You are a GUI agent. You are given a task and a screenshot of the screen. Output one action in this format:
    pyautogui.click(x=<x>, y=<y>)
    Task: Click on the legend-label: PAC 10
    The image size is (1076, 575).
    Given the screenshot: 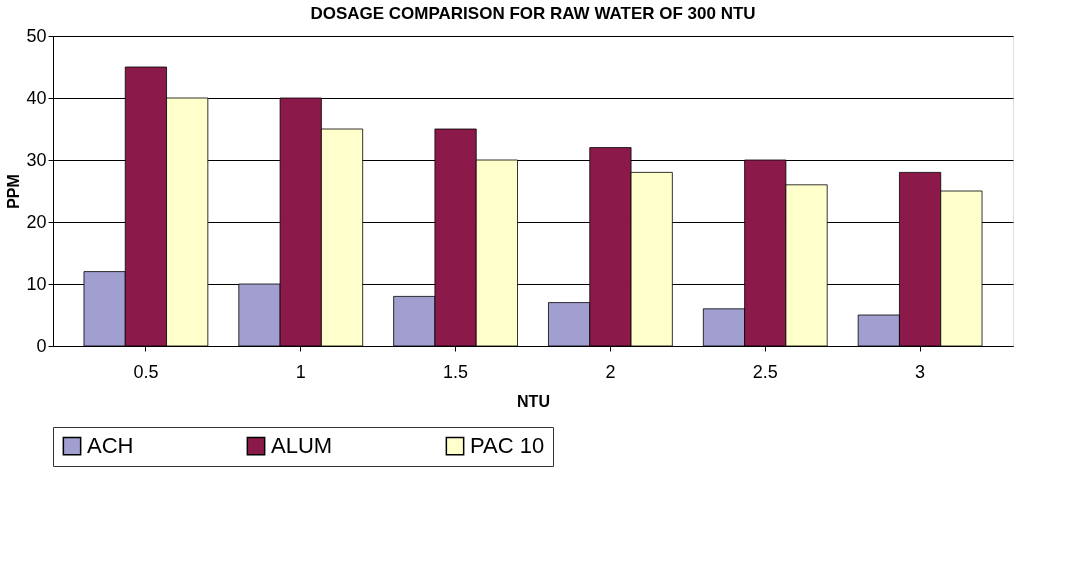 What is the action you would take?
    pyautogui.click(x=507, y=446)
    